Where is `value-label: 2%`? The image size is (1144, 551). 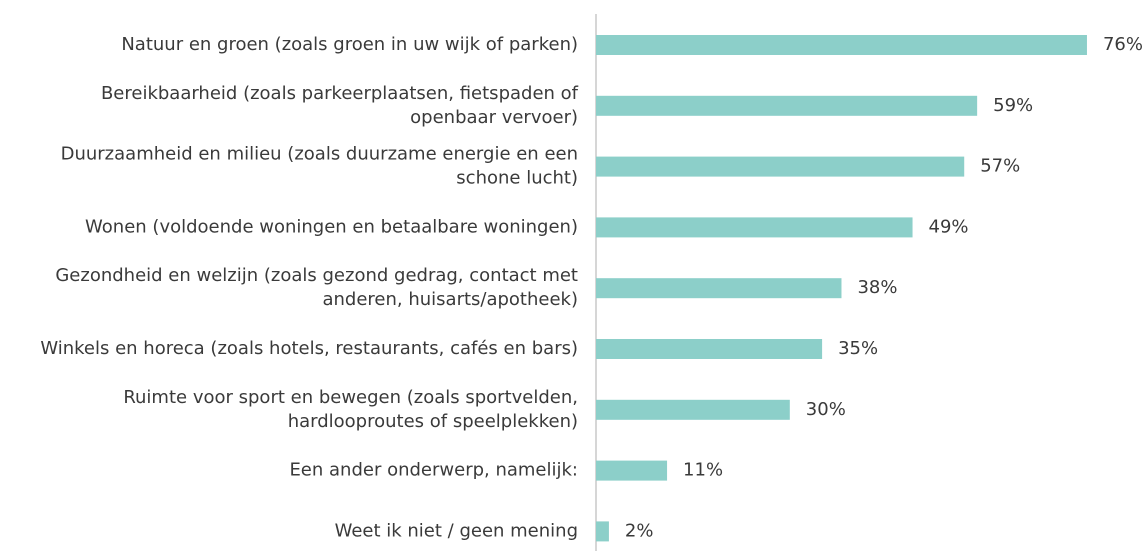
value-label: 2% is located at coordinates (639, 530).